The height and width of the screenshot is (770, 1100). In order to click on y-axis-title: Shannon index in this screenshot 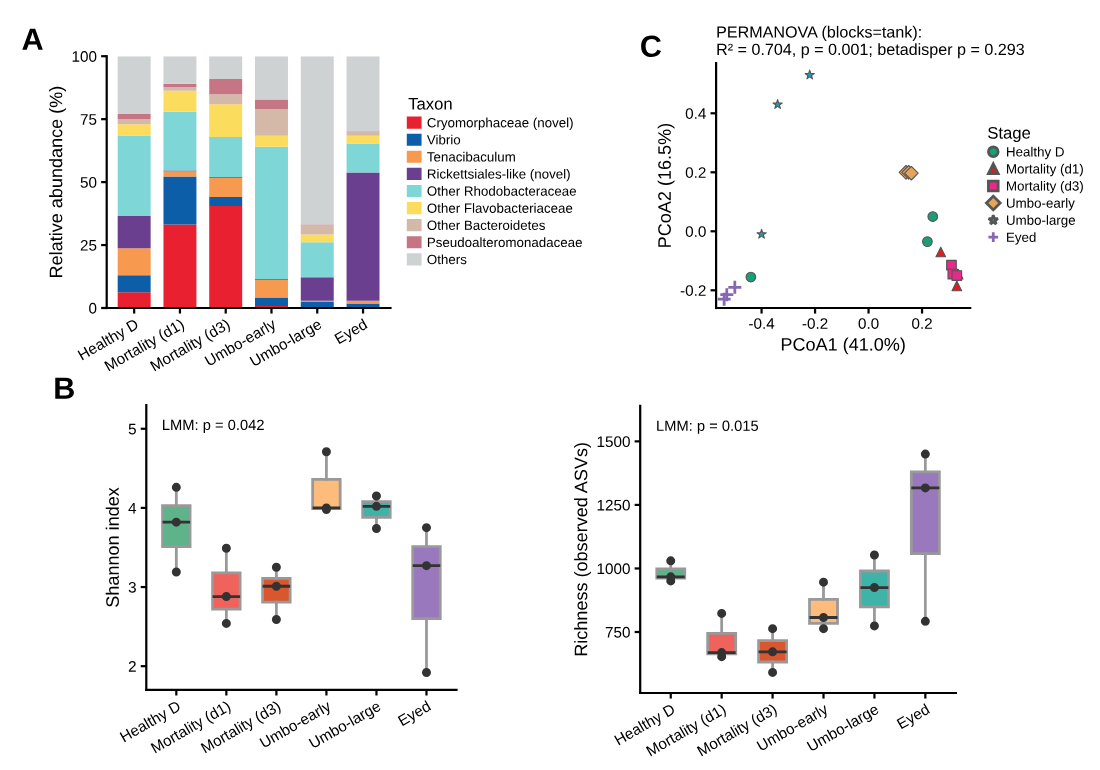, I will do `click(112, 547)`.